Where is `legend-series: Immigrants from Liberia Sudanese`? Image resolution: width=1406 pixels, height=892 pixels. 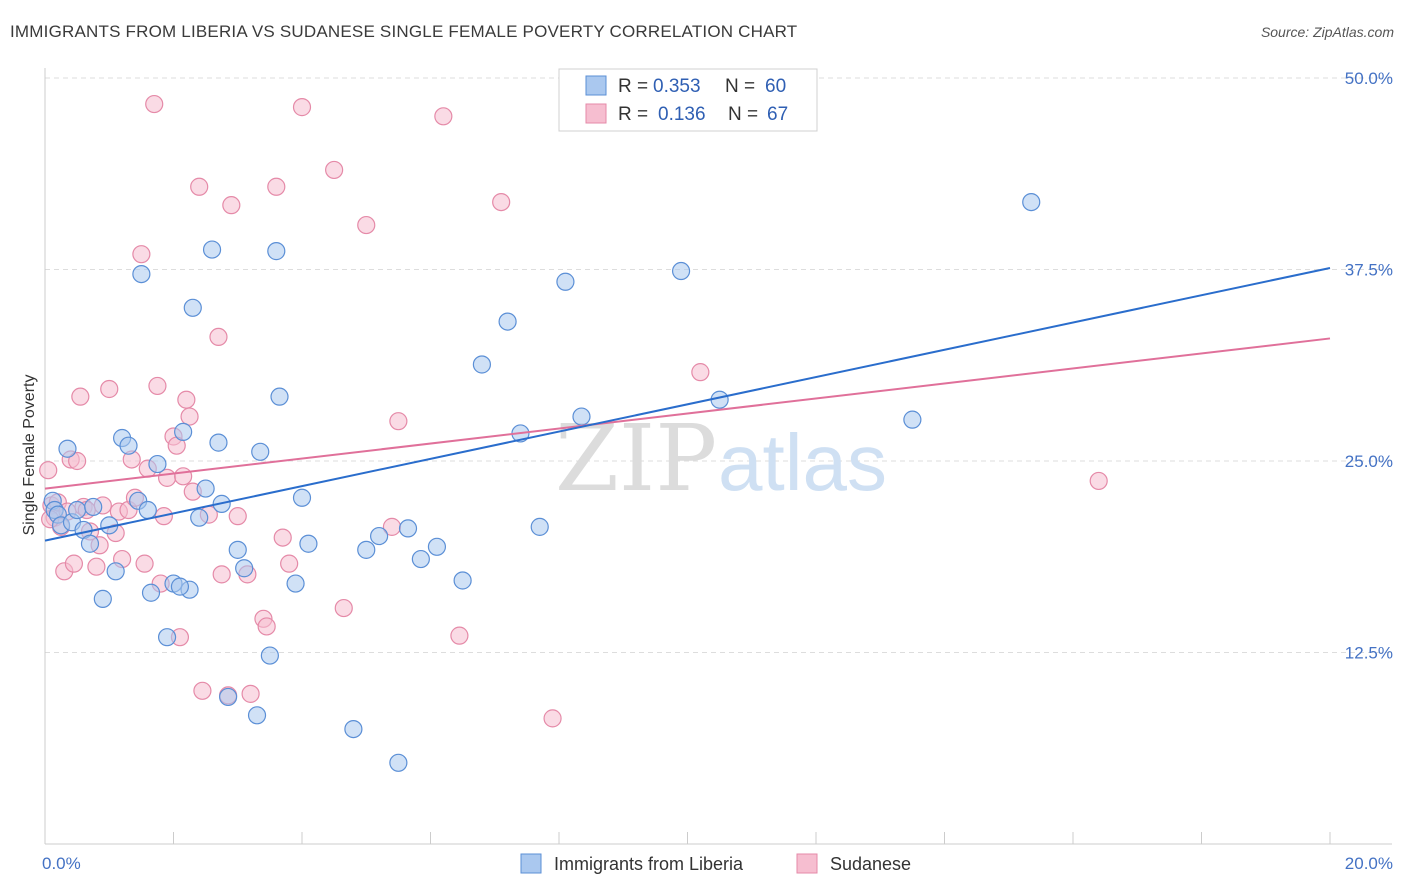 legend-series: Immigrants from Liberia Sudanese is located at coordinates (715, 863).